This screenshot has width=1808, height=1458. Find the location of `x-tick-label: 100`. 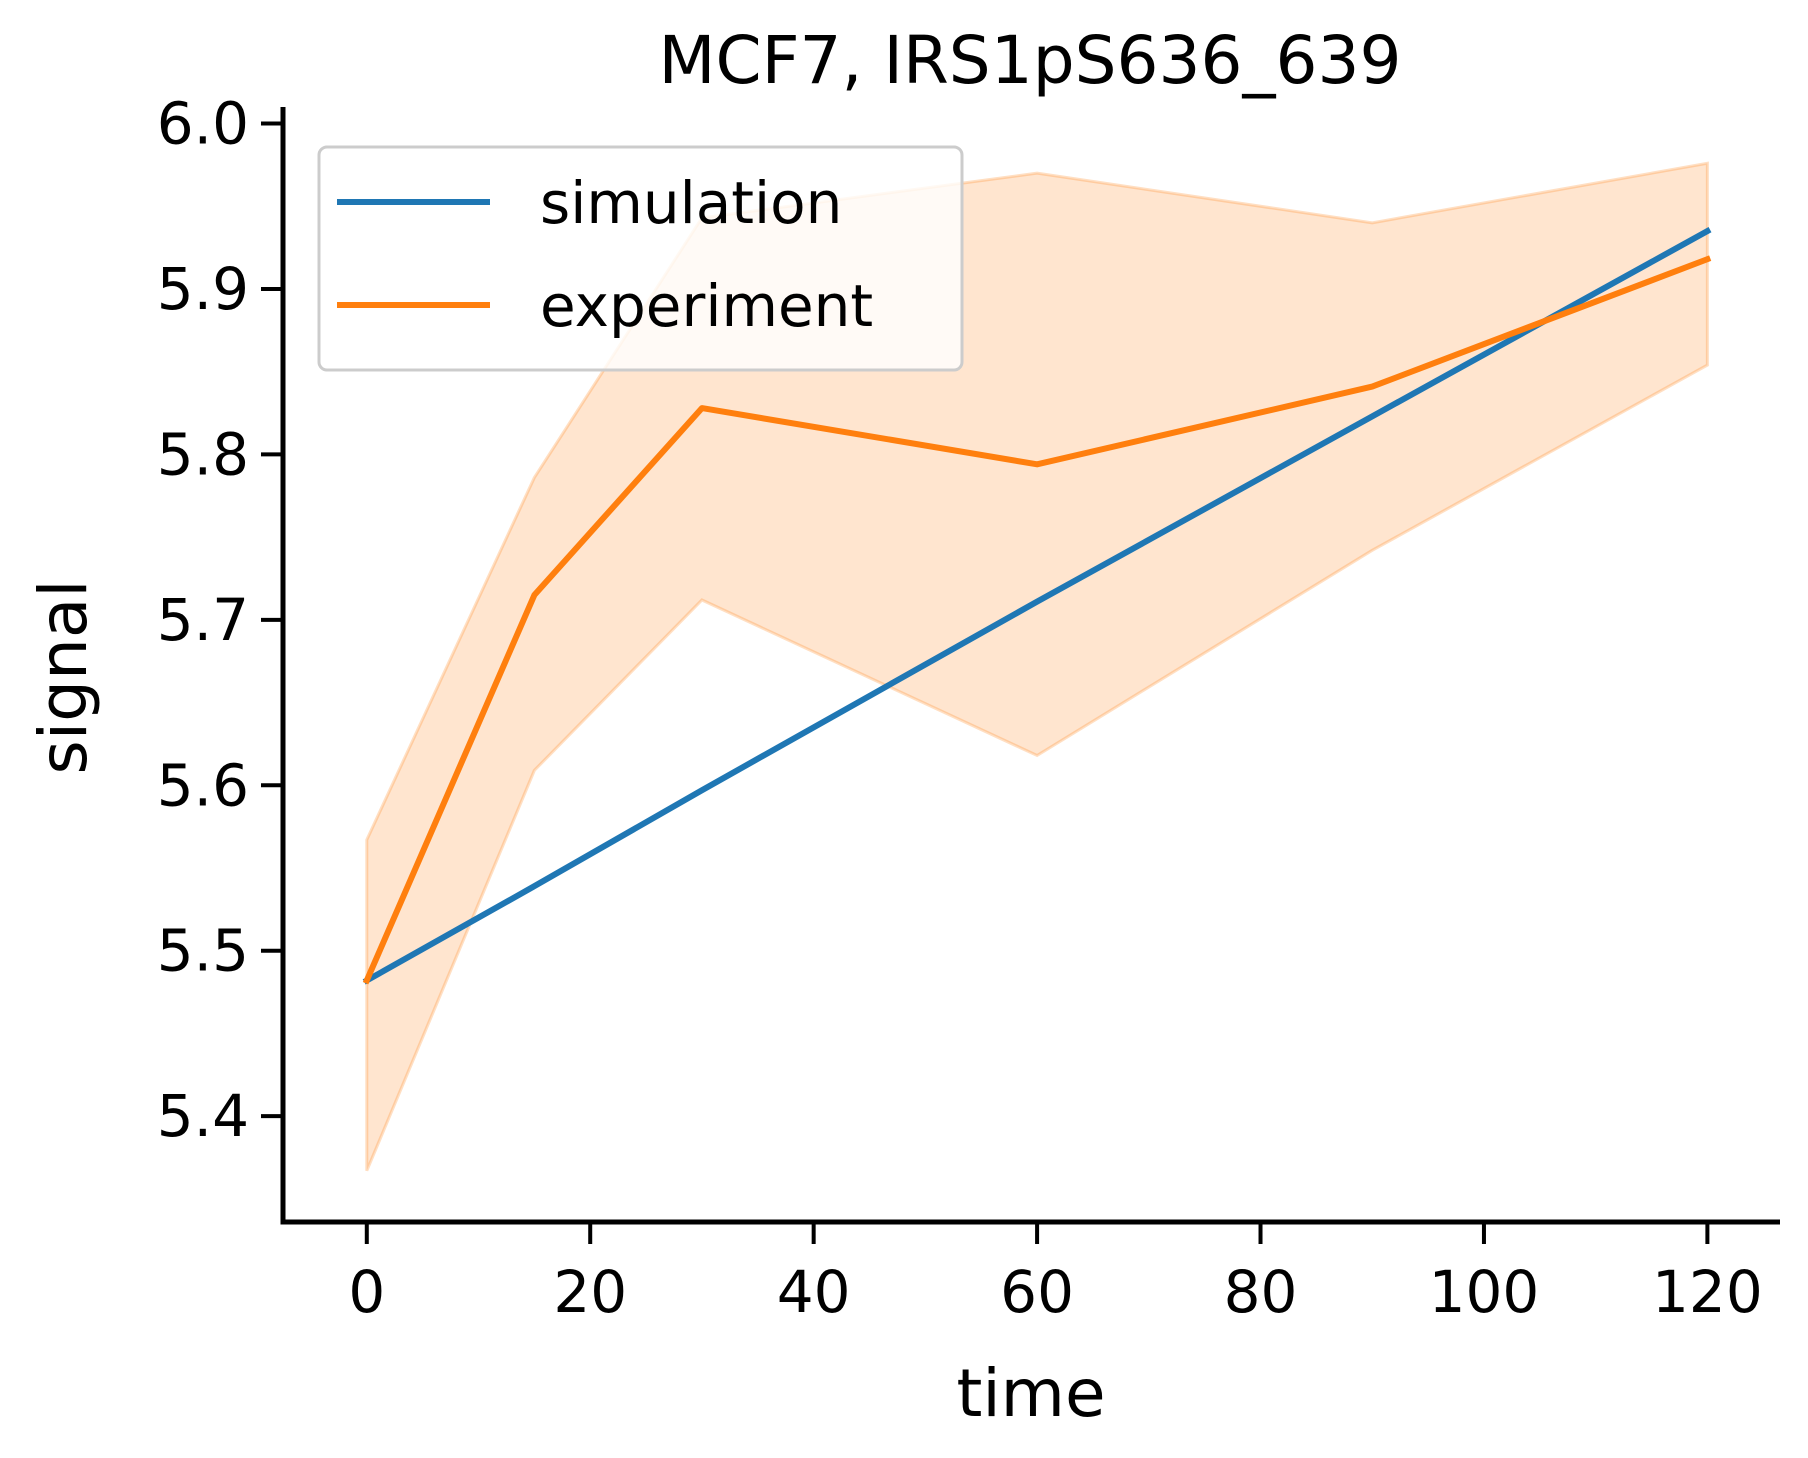

x-tick-label: 100 is located at coordinates (1484, 1292).